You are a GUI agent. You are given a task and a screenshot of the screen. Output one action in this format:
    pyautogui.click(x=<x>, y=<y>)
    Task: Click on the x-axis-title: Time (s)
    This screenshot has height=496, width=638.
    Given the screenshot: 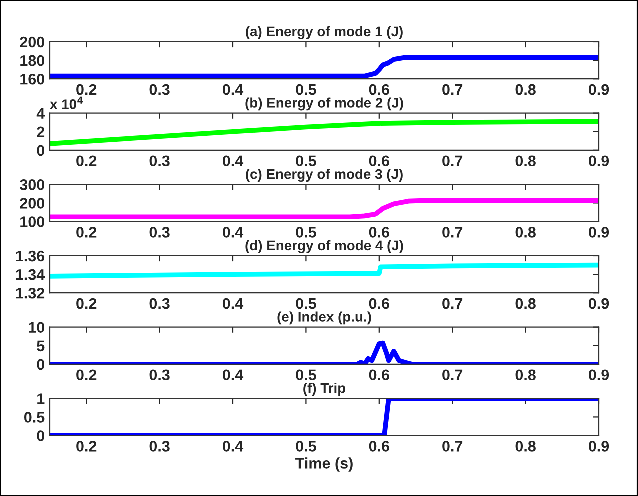 What is the action you would take?
    pyautogui.click(x=324, y=465)
    